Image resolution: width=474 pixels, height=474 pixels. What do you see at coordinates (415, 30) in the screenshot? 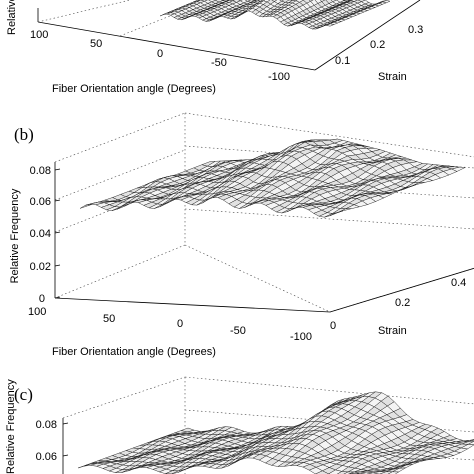
I see `panel-a-ytick-0.3: 0.3` at bounding box center [415, 30].